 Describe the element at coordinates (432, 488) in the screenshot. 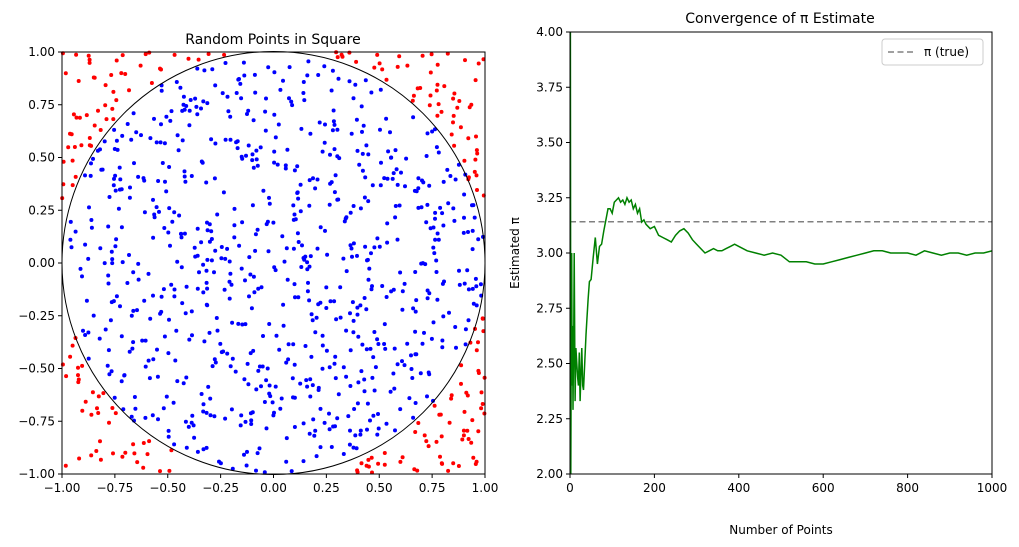

I see `x-tick-label: 0.75` at that location.